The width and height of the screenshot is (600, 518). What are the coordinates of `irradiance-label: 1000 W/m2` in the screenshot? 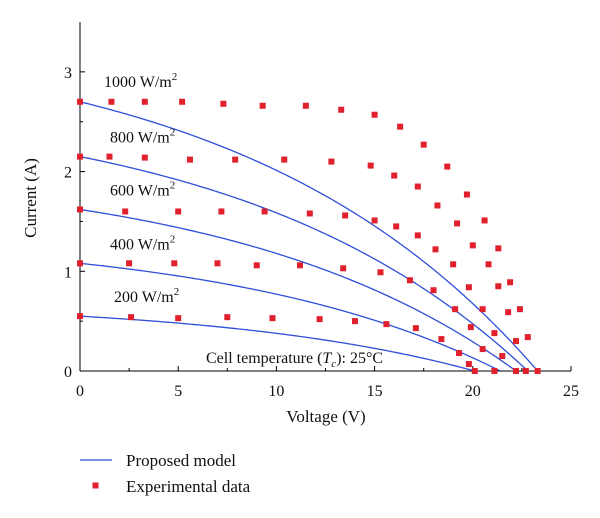 It's located at (140, 81).